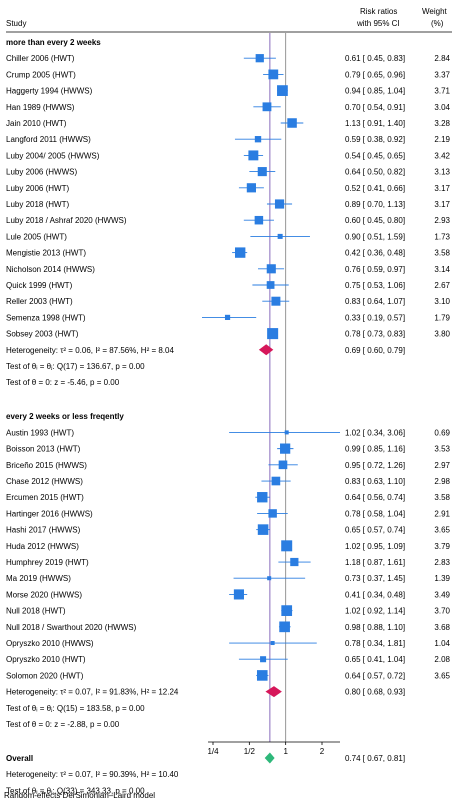  Describe the element at coordinates (442, 643) in the screenshot. I see `study-weight: 1.04` at that location.